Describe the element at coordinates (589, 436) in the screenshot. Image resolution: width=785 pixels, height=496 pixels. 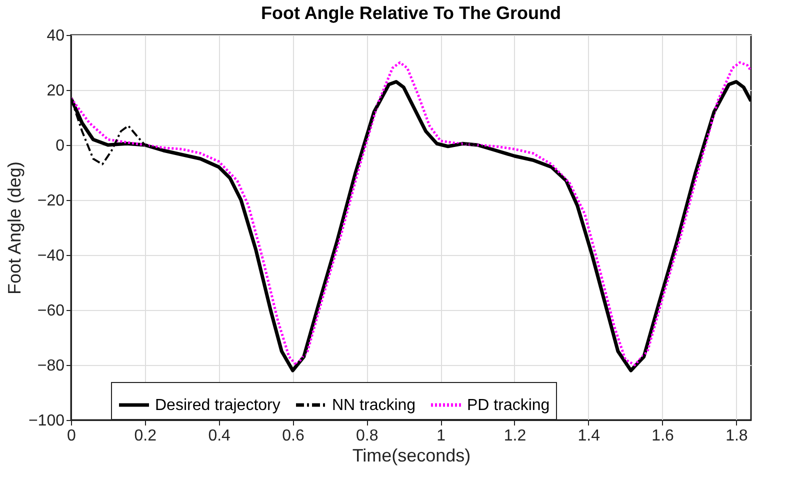
I see `x-tick-label: 1.4` at that location.